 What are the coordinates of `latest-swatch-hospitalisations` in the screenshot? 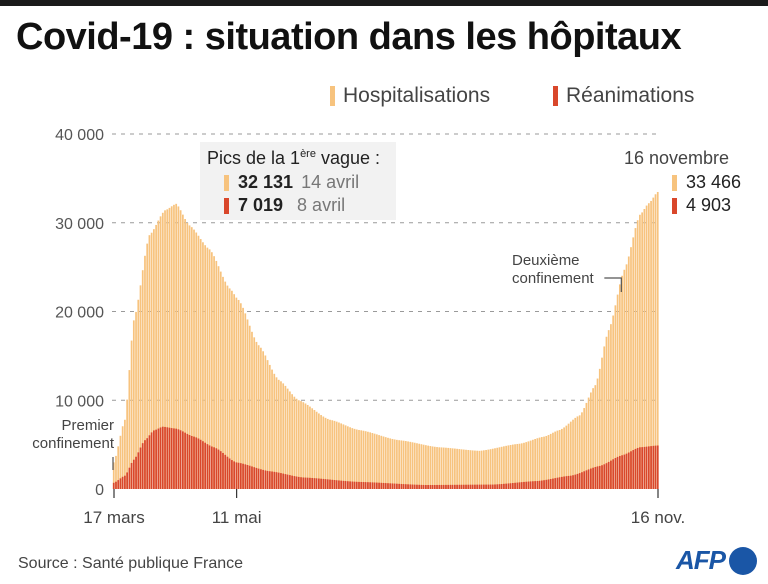 It's located at (674, 182).